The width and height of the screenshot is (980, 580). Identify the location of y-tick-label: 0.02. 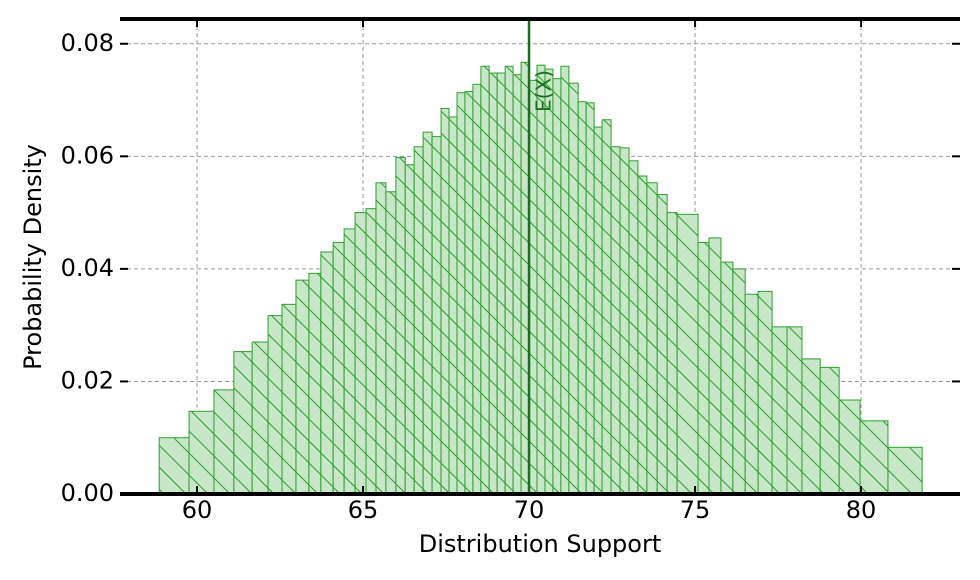
(87, 380).